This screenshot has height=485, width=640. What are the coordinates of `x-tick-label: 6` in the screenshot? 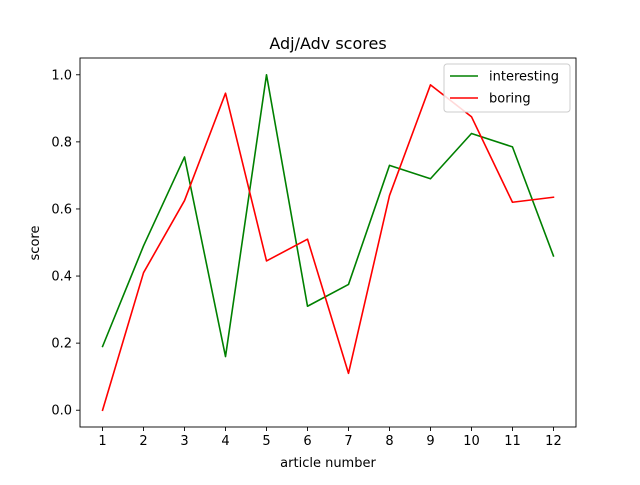 It's located at (307, 441).